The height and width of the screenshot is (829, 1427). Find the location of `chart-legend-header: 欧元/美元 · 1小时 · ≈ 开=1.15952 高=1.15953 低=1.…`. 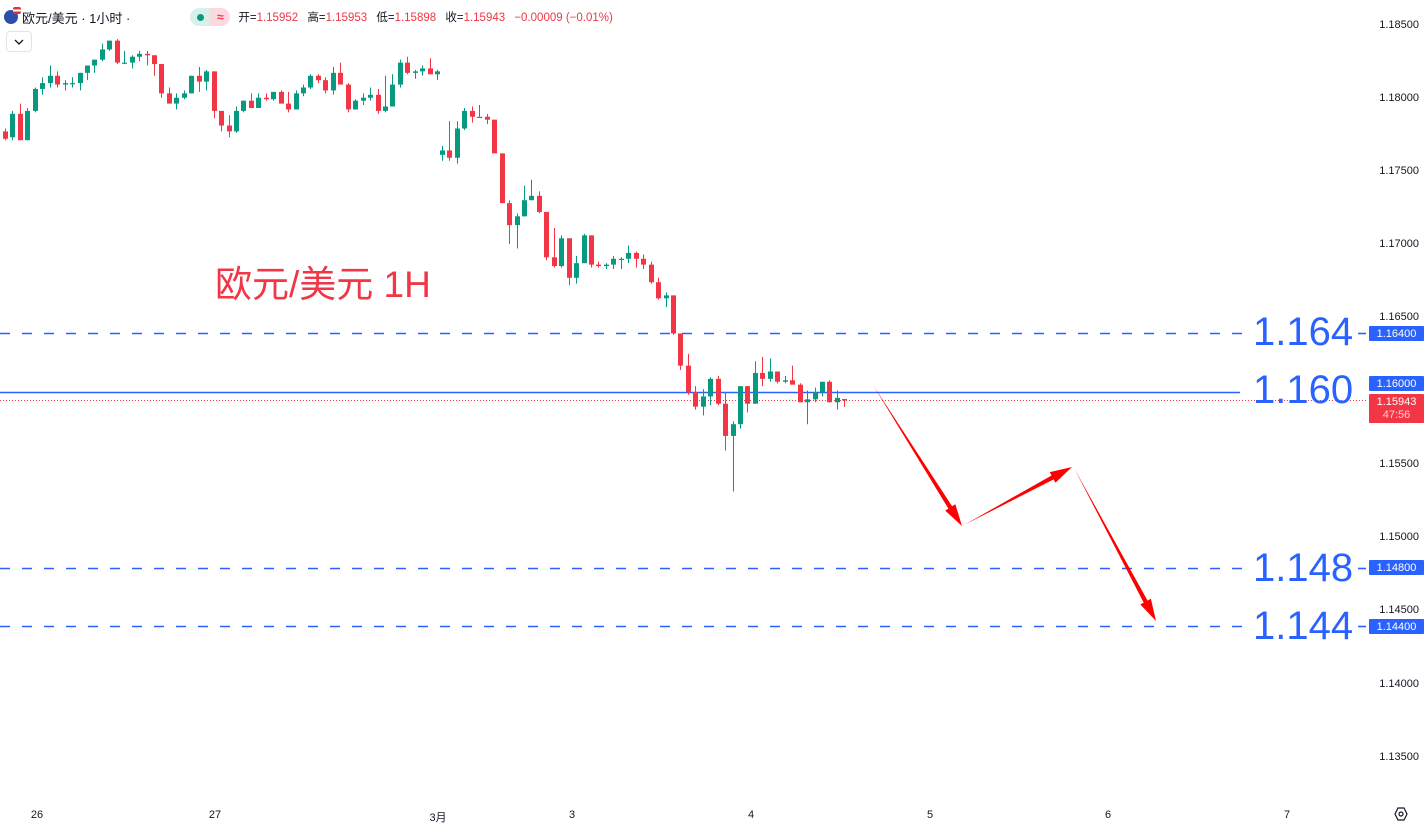

chart-legend-header: 欧元/美元 · 1小时 · ≈ 开=1.15952 高=1.15953 低=1.… is located at coordinates (311, 17).